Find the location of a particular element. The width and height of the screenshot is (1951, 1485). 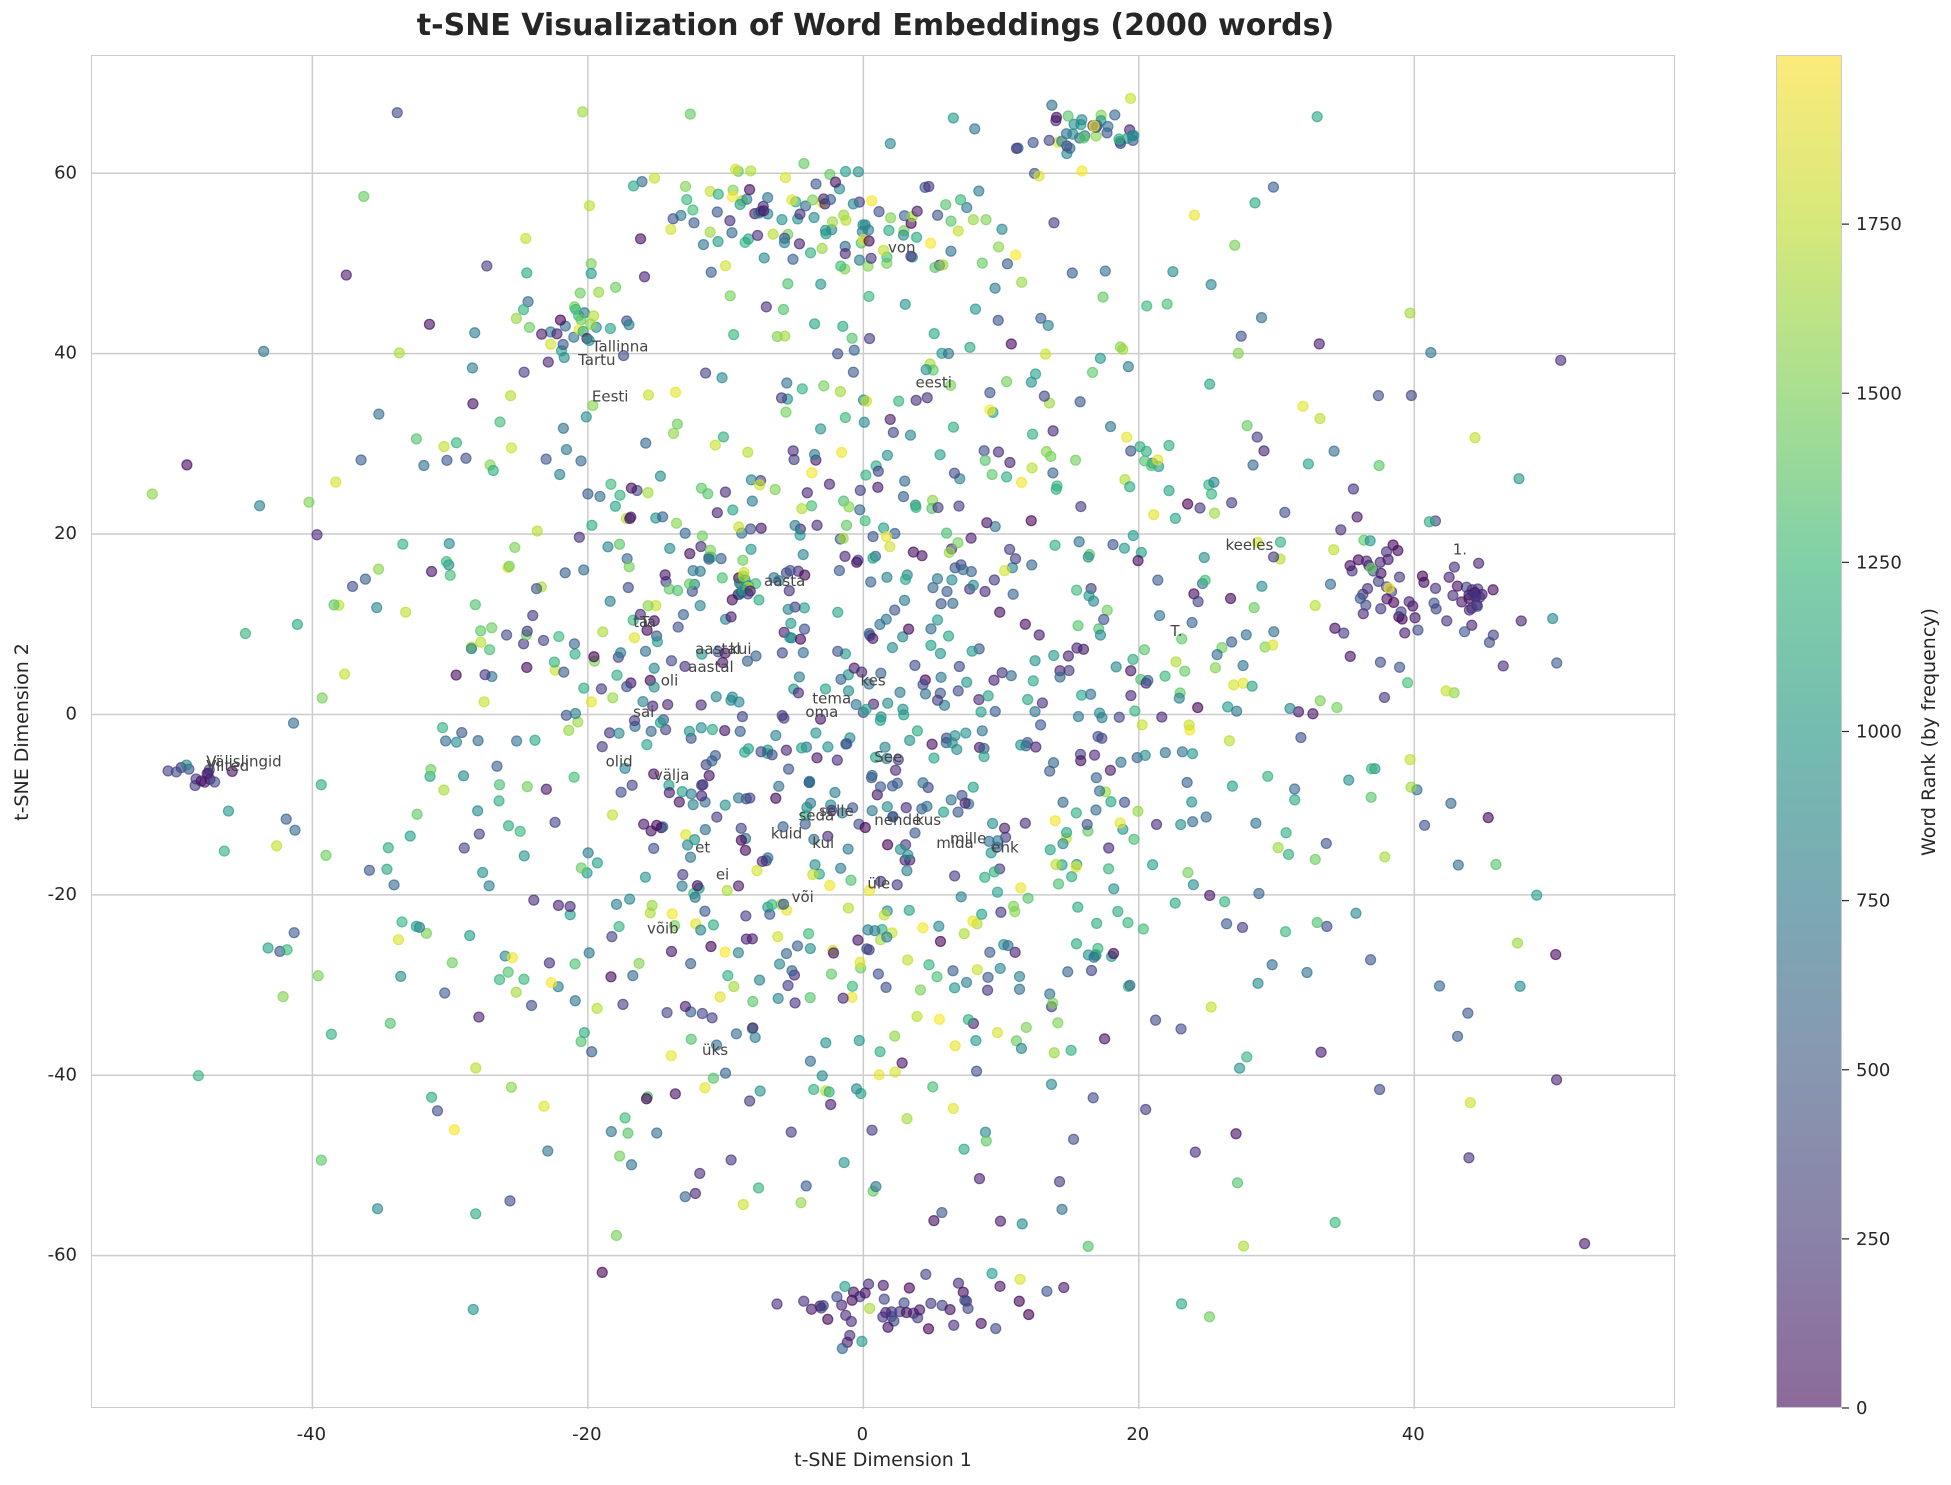

word-label: aastal is located at coordinates (717, 649).